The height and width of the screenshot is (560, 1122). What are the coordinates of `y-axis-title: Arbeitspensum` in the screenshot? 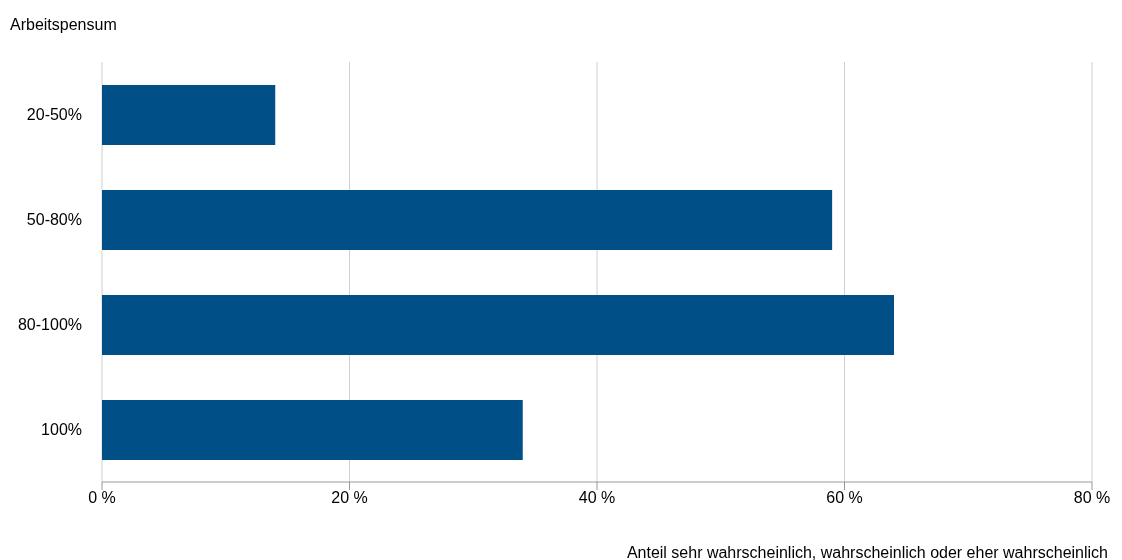 It's located at (63, 25).